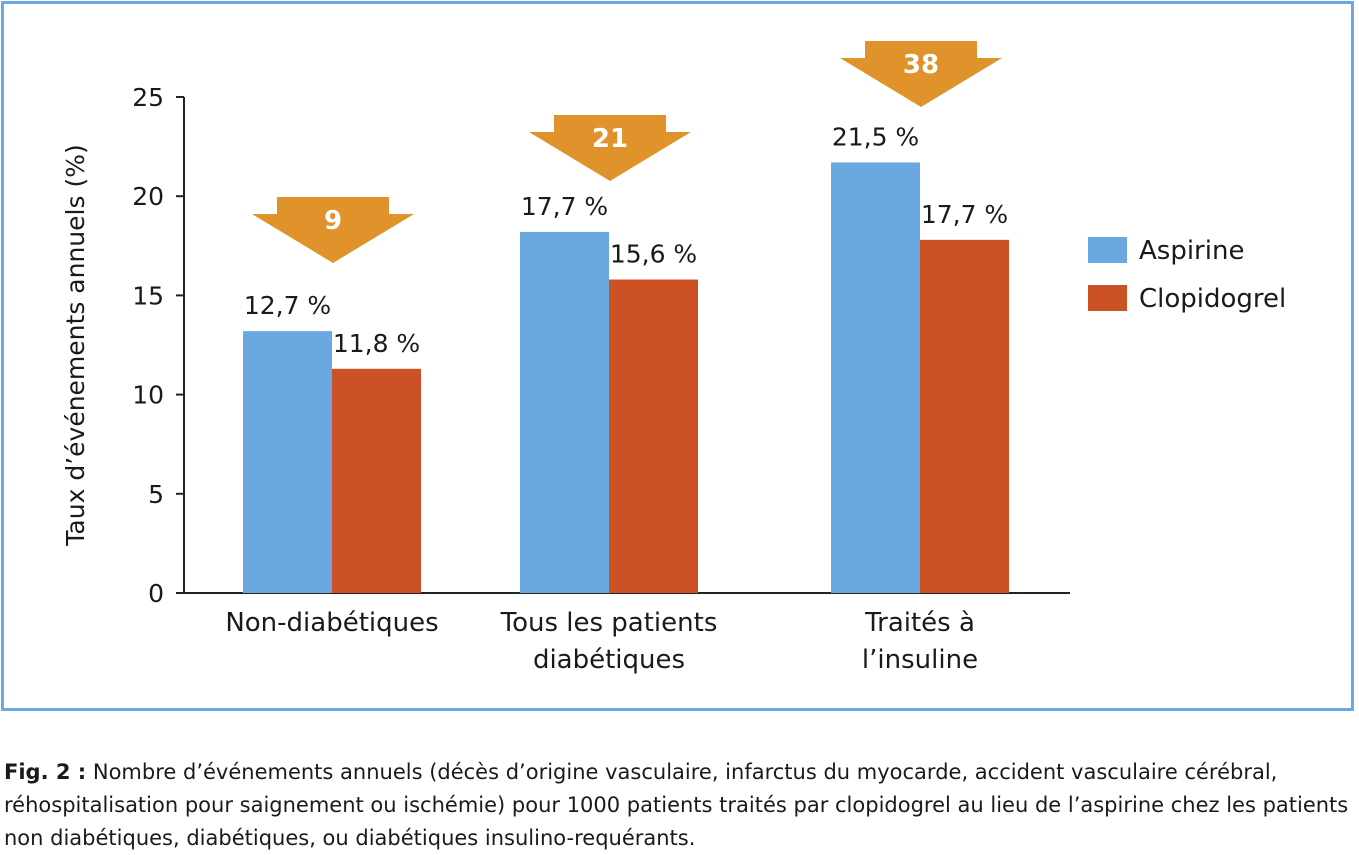  What do you see at coordinates (920, 660) in the screenshot?
I see `x-tick-label: l’insuline` at bounding box center [920, 660].